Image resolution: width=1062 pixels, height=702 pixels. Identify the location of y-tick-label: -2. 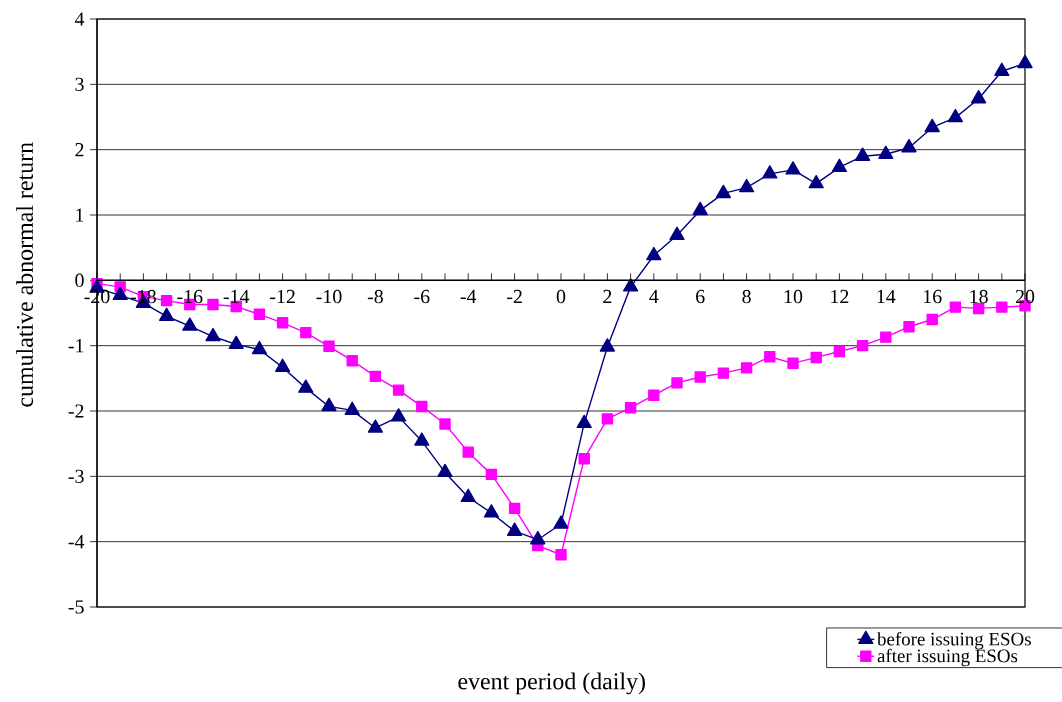
(76, 411).